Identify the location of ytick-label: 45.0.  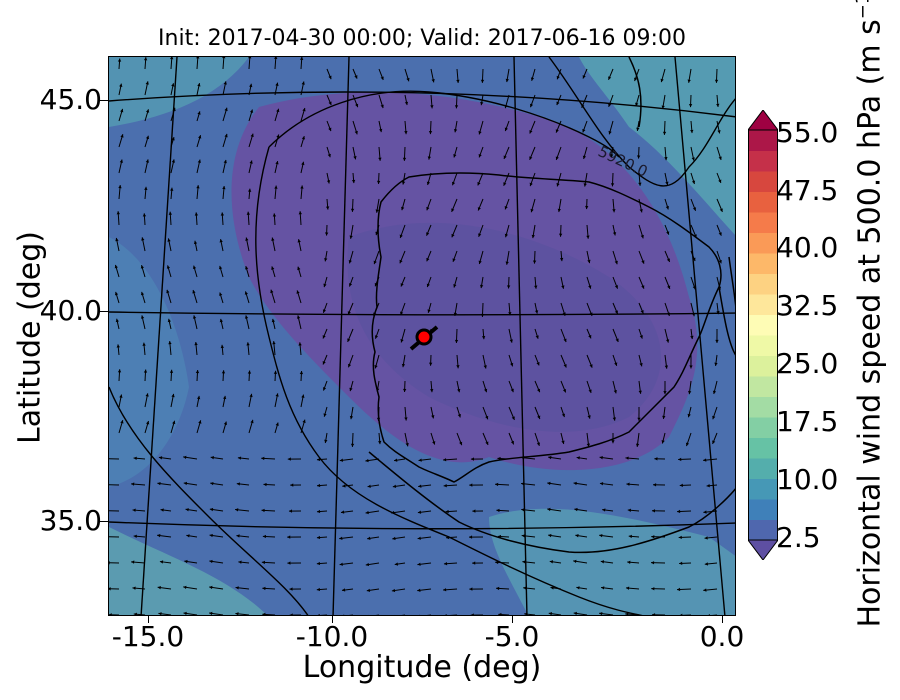
(70, 99).